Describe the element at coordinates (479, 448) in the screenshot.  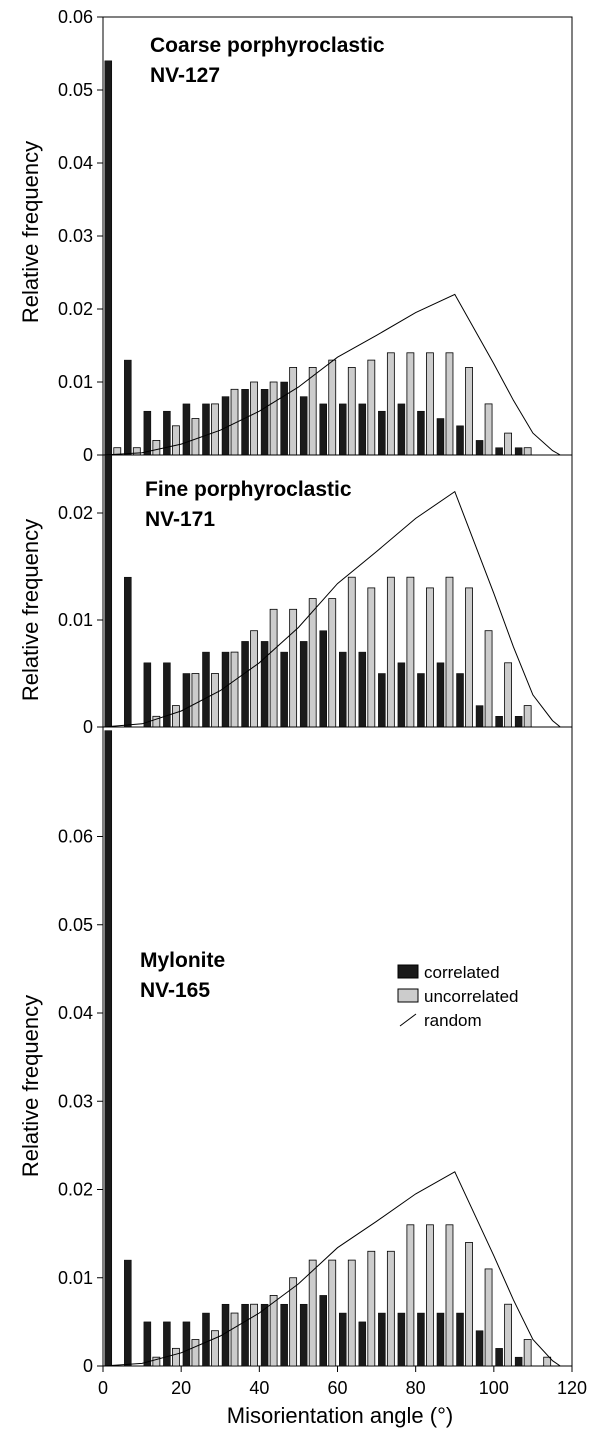
I see `bar-correlated-1-97.5` at that location.